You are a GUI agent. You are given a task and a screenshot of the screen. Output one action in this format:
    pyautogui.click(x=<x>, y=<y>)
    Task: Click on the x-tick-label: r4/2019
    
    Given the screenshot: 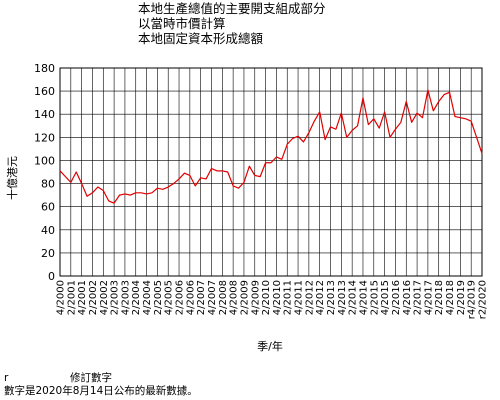 What is the action you would take?
    pyautogui.click(x=472, y=299)
    